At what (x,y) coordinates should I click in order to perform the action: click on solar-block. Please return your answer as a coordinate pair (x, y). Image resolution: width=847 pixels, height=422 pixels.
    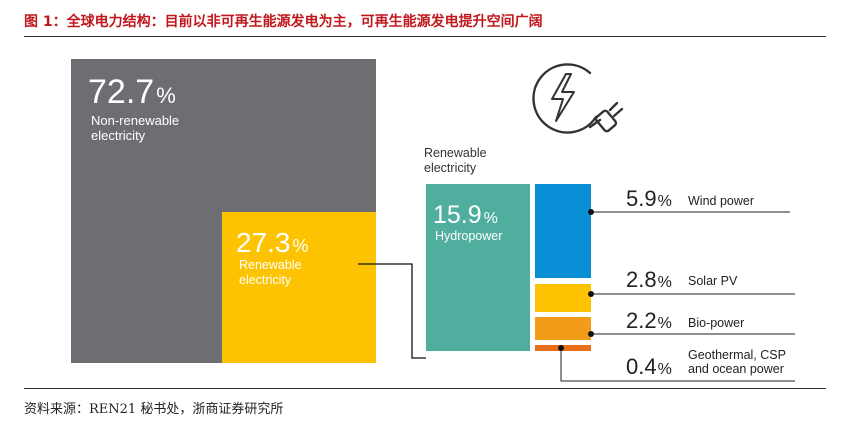
    Looking at the image, I should click on (563, 298).